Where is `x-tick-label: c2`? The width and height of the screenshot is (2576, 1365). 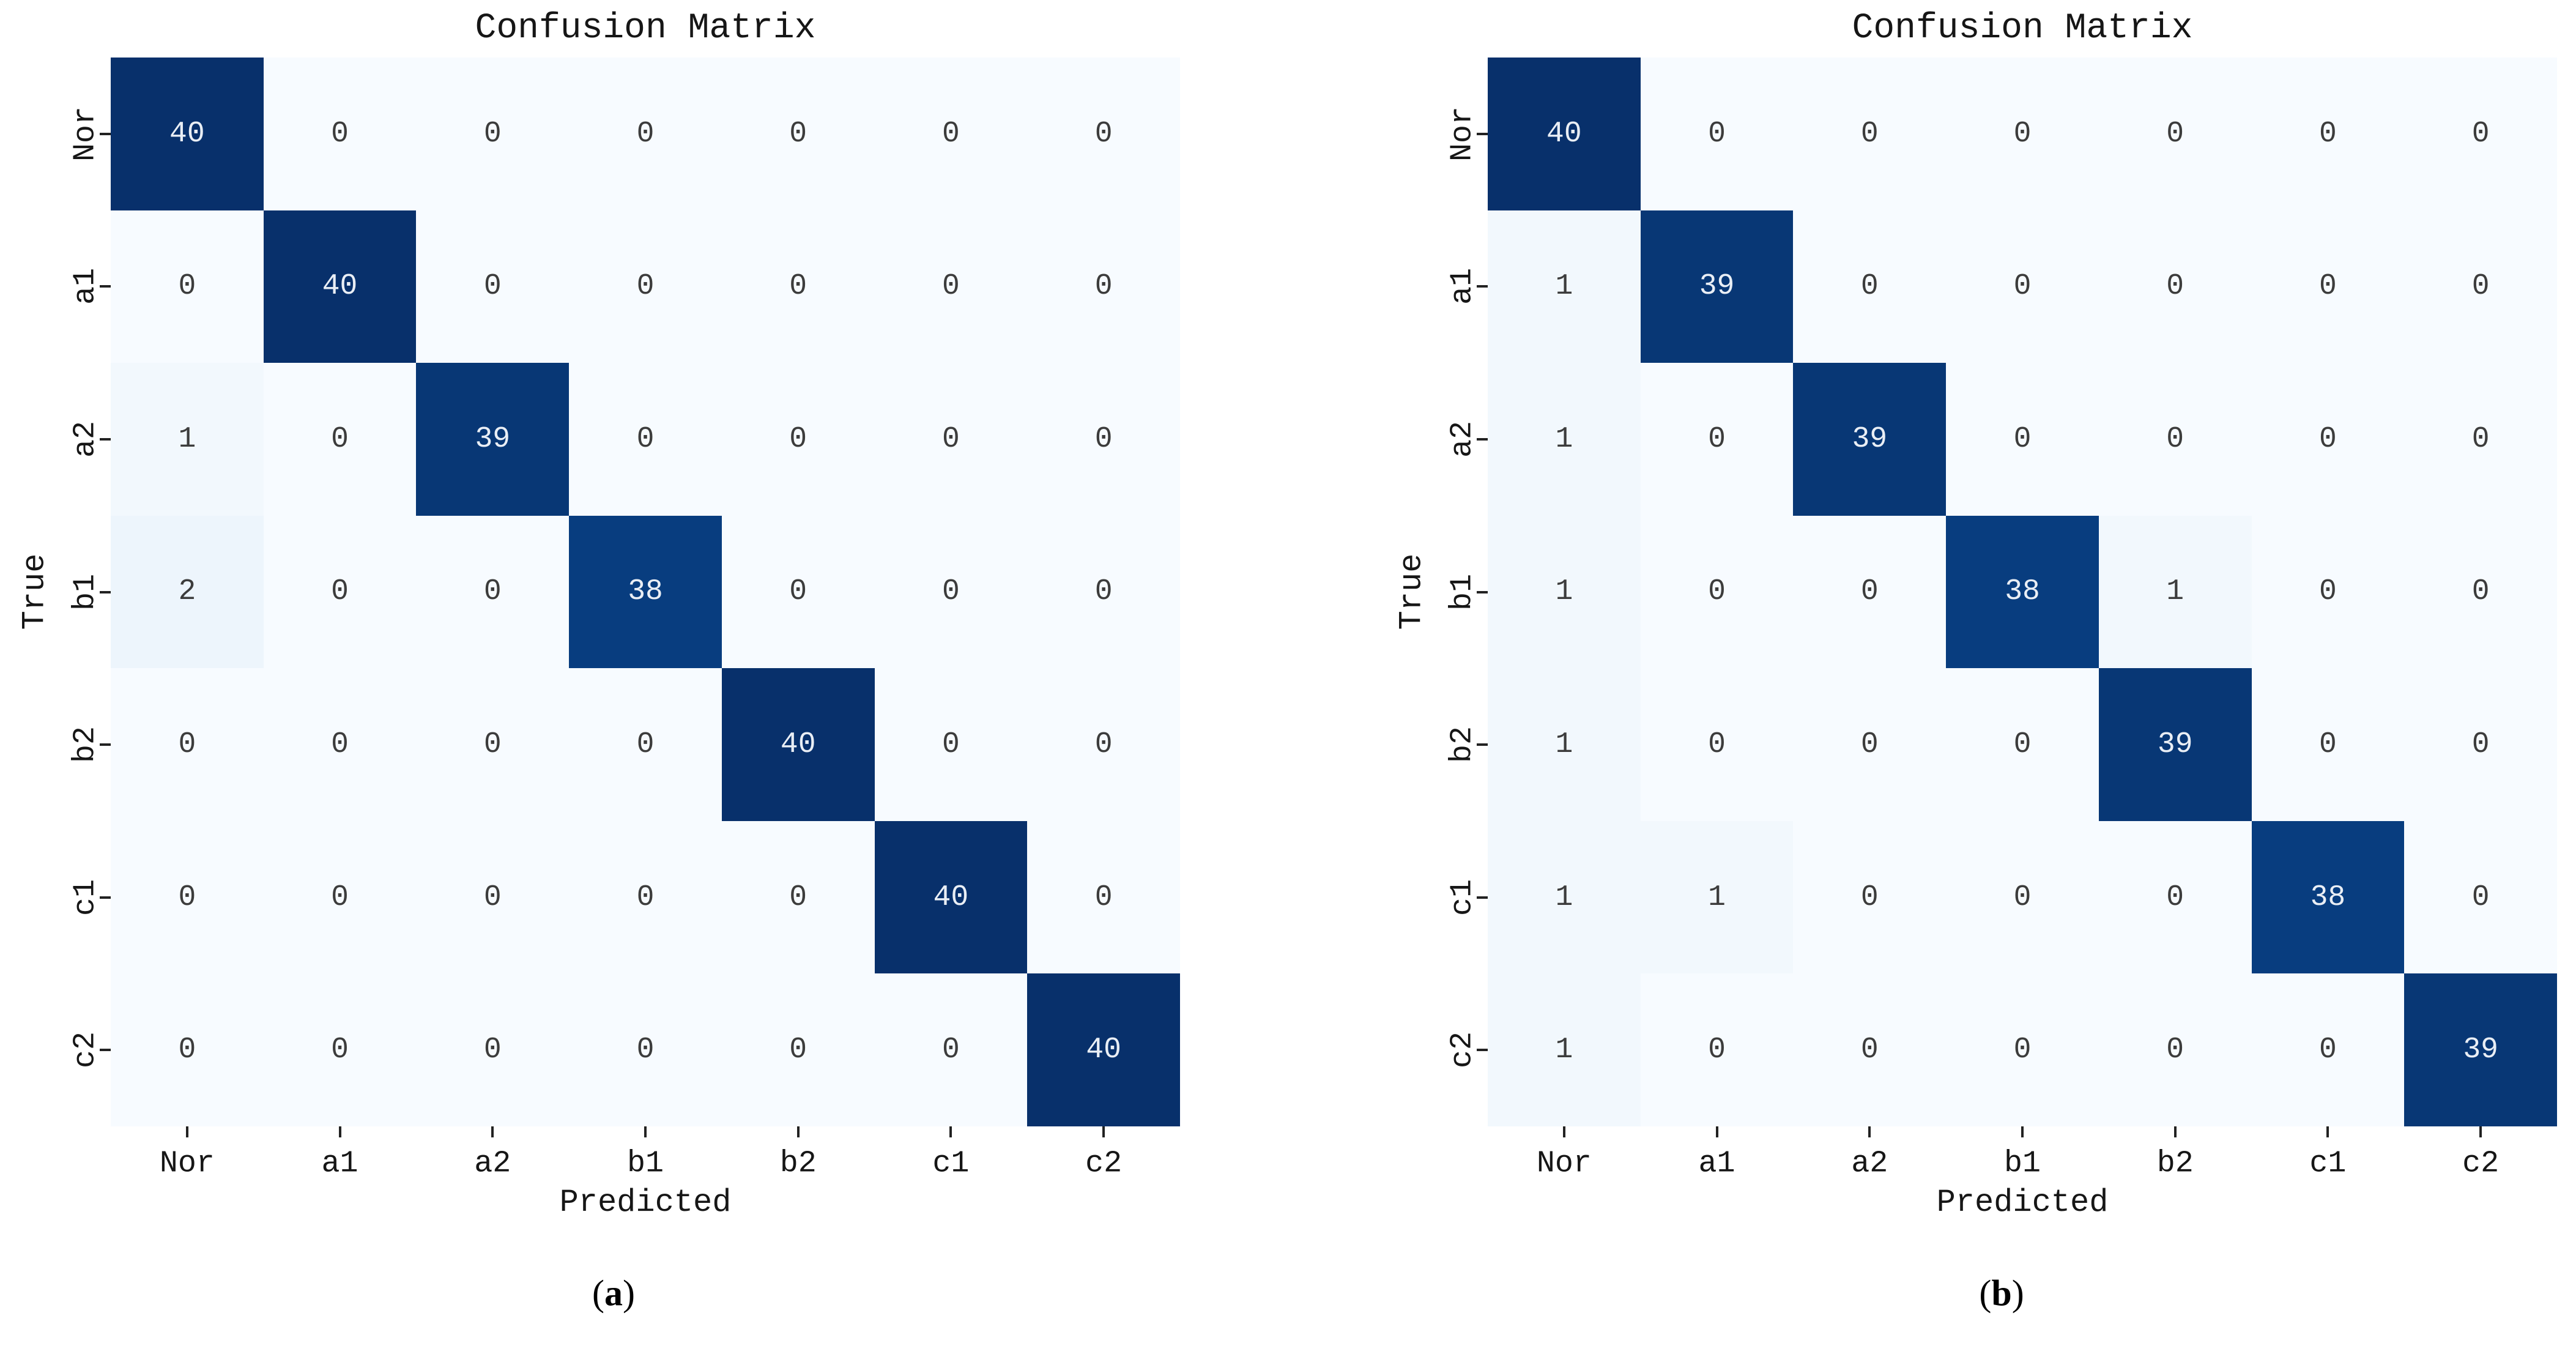
x-tick-label: c2 is located at coordinates (2481, 1163).